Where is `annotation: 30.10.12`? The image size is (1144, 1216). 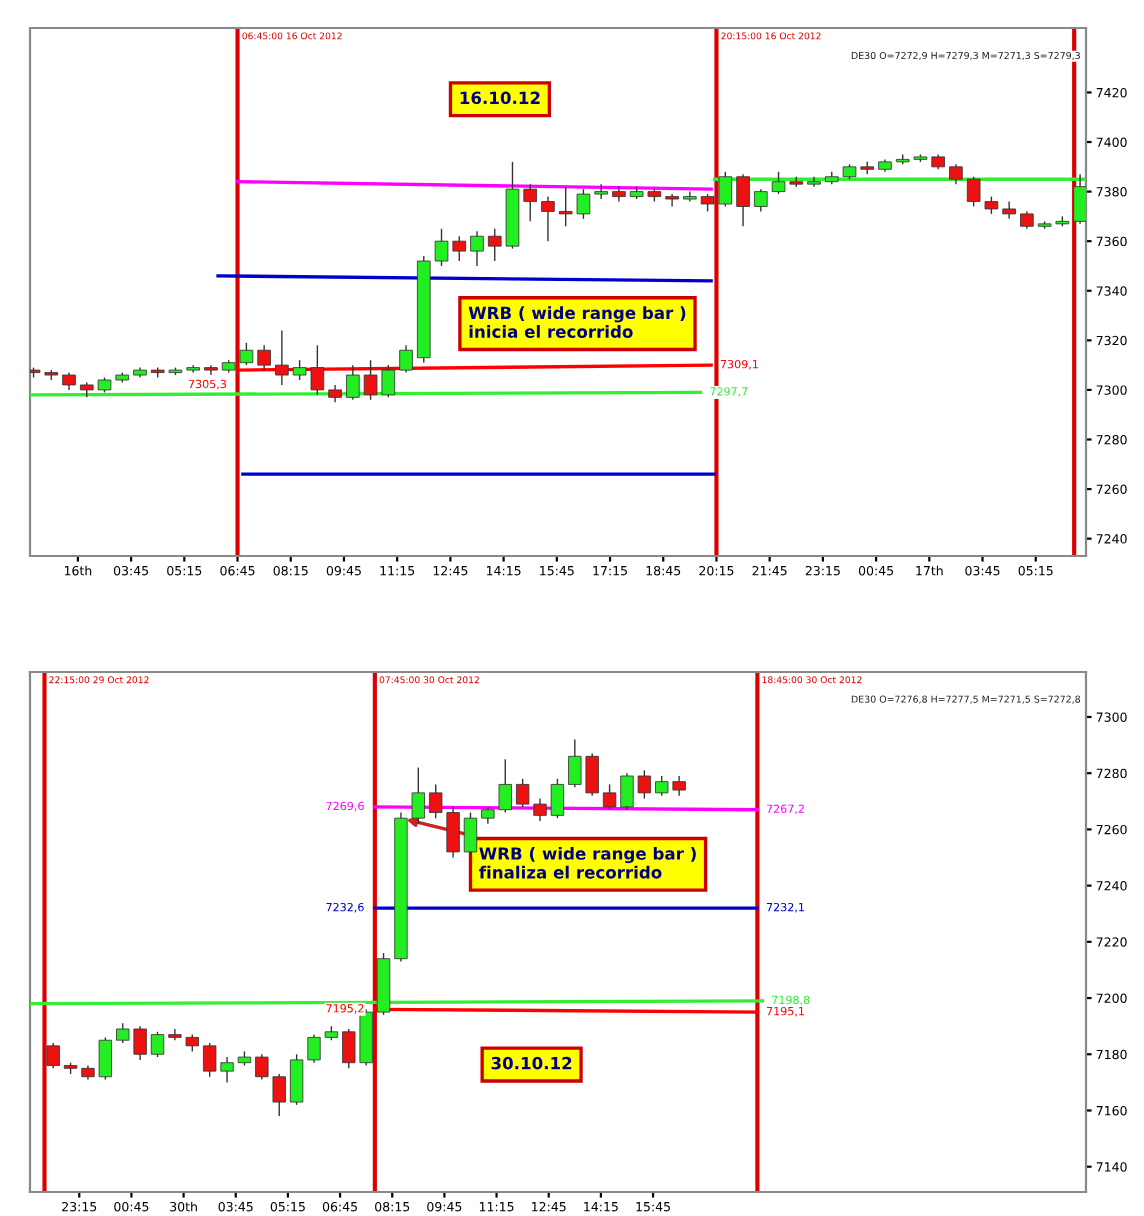 annotation: 30.10.12 is located at coordinates (531, 1063).